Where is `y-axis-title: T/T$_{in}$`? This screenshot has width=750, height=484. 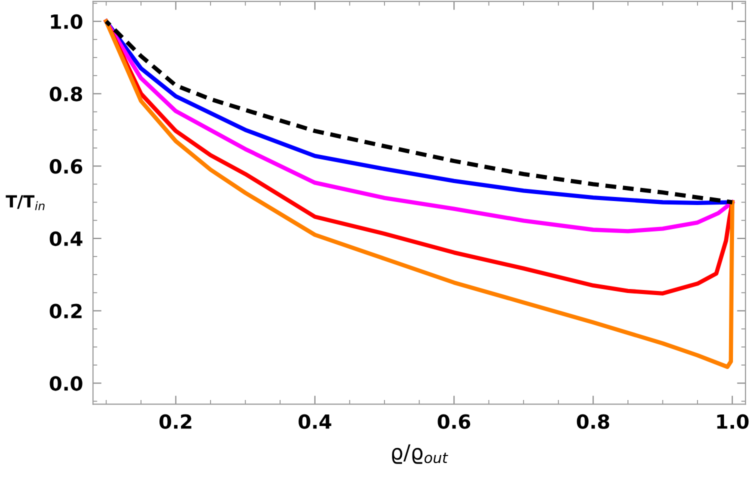
y-axis-title: T/T$_{in}$ is located at coordinates (25, 202).